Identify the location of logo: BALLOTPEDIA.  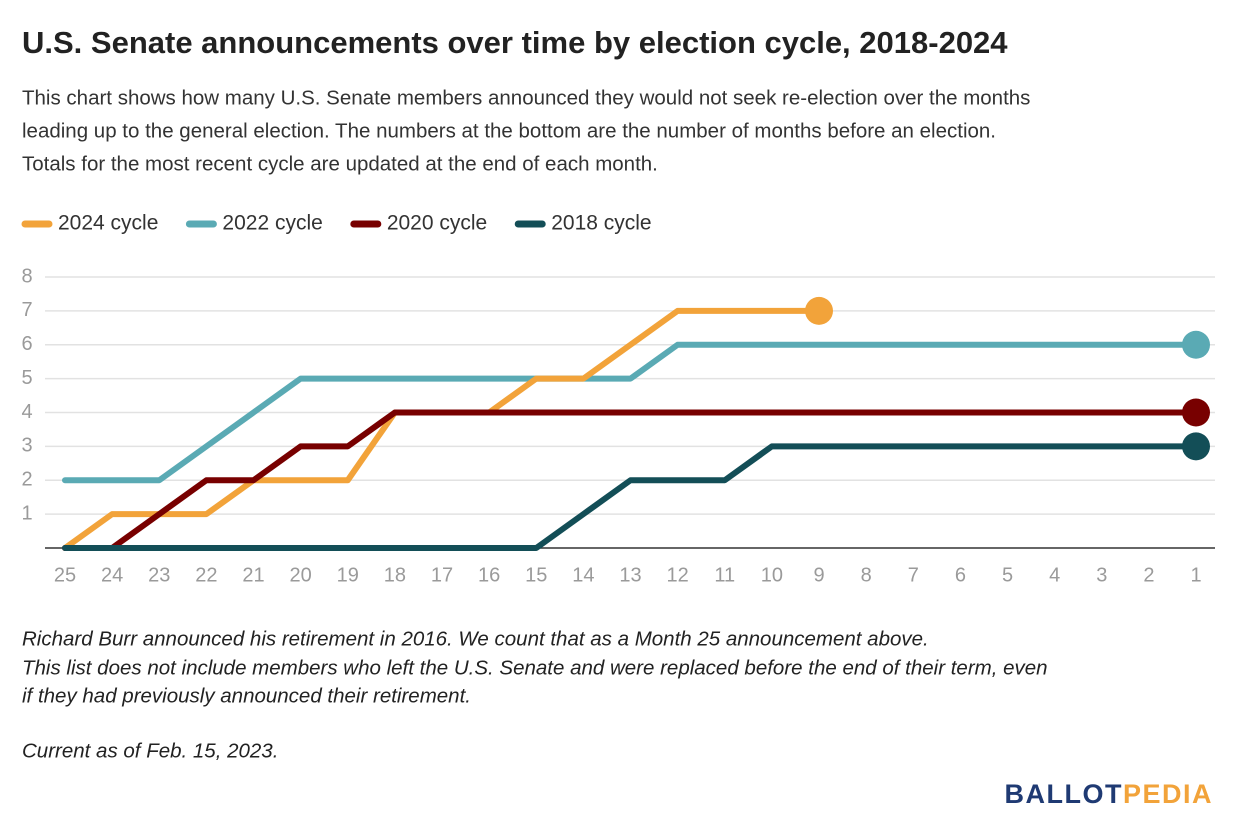
(1108, 794).